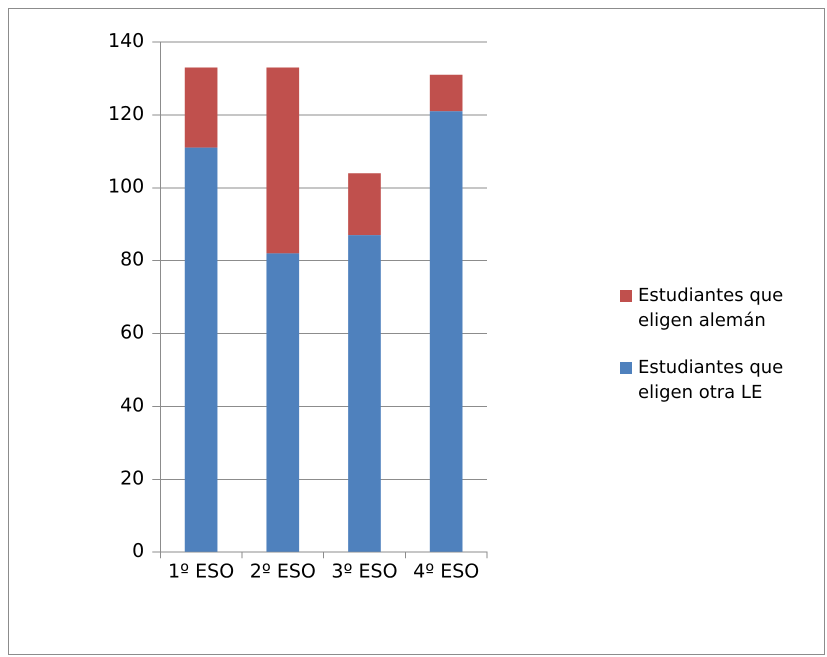 This screenshot has height=657, width=827. Describe the element at coordinates (132, 405) in the screenshot. I see `y-tick-label: 40` at that location.